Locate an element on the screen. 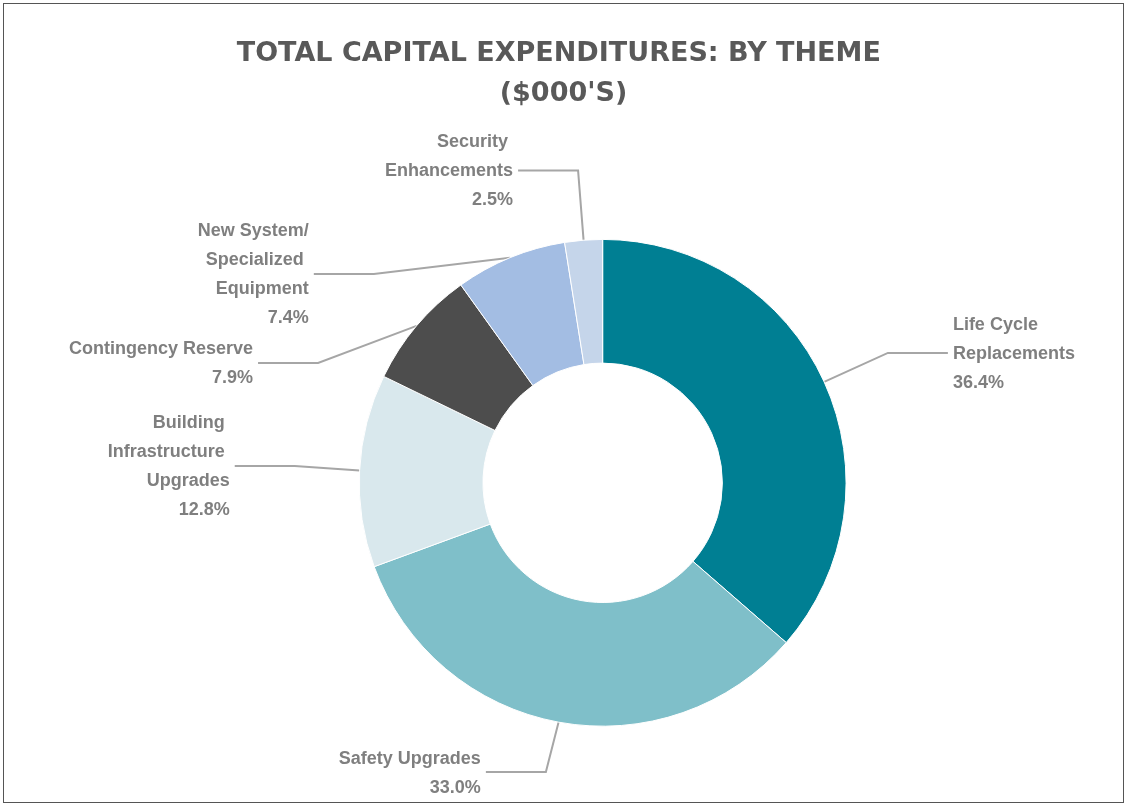  chart-title: TOTAL CAPITAL EXPENDITURES: BY THEME ($000'S) is located at coordinates (563, 71).